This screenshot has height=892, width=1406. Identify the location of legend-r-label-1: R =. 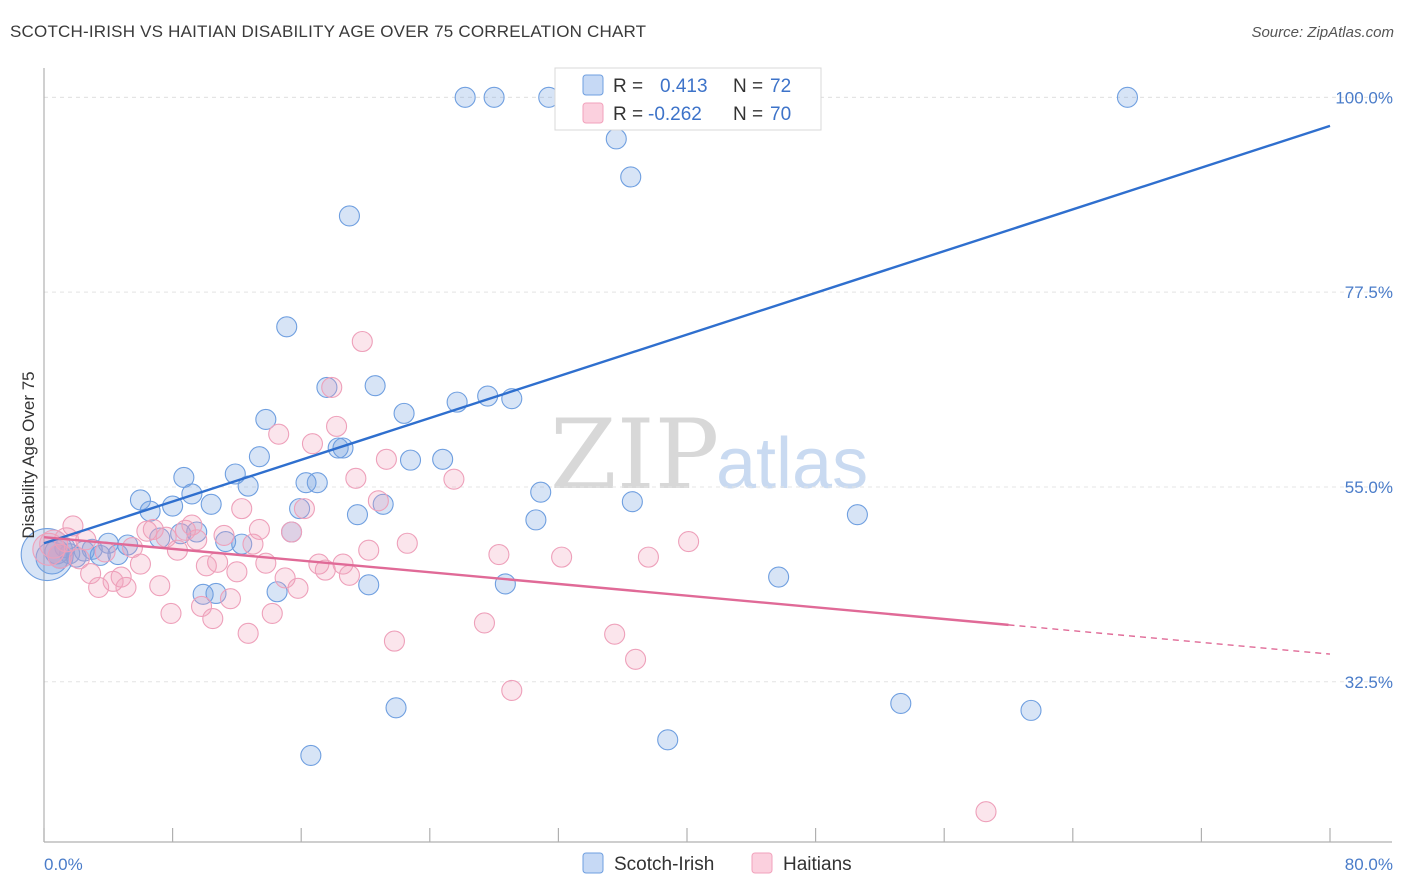
(628, 86).